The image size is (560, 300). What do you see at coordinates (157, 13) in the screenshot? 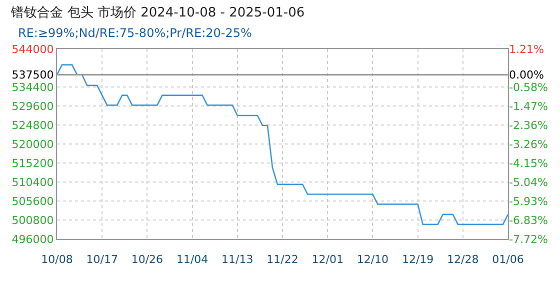
I see `chart-title: 镨钕合金 包头 市场价 2024-10-08 - 2025-01-06` at bounding box center [157, 13].